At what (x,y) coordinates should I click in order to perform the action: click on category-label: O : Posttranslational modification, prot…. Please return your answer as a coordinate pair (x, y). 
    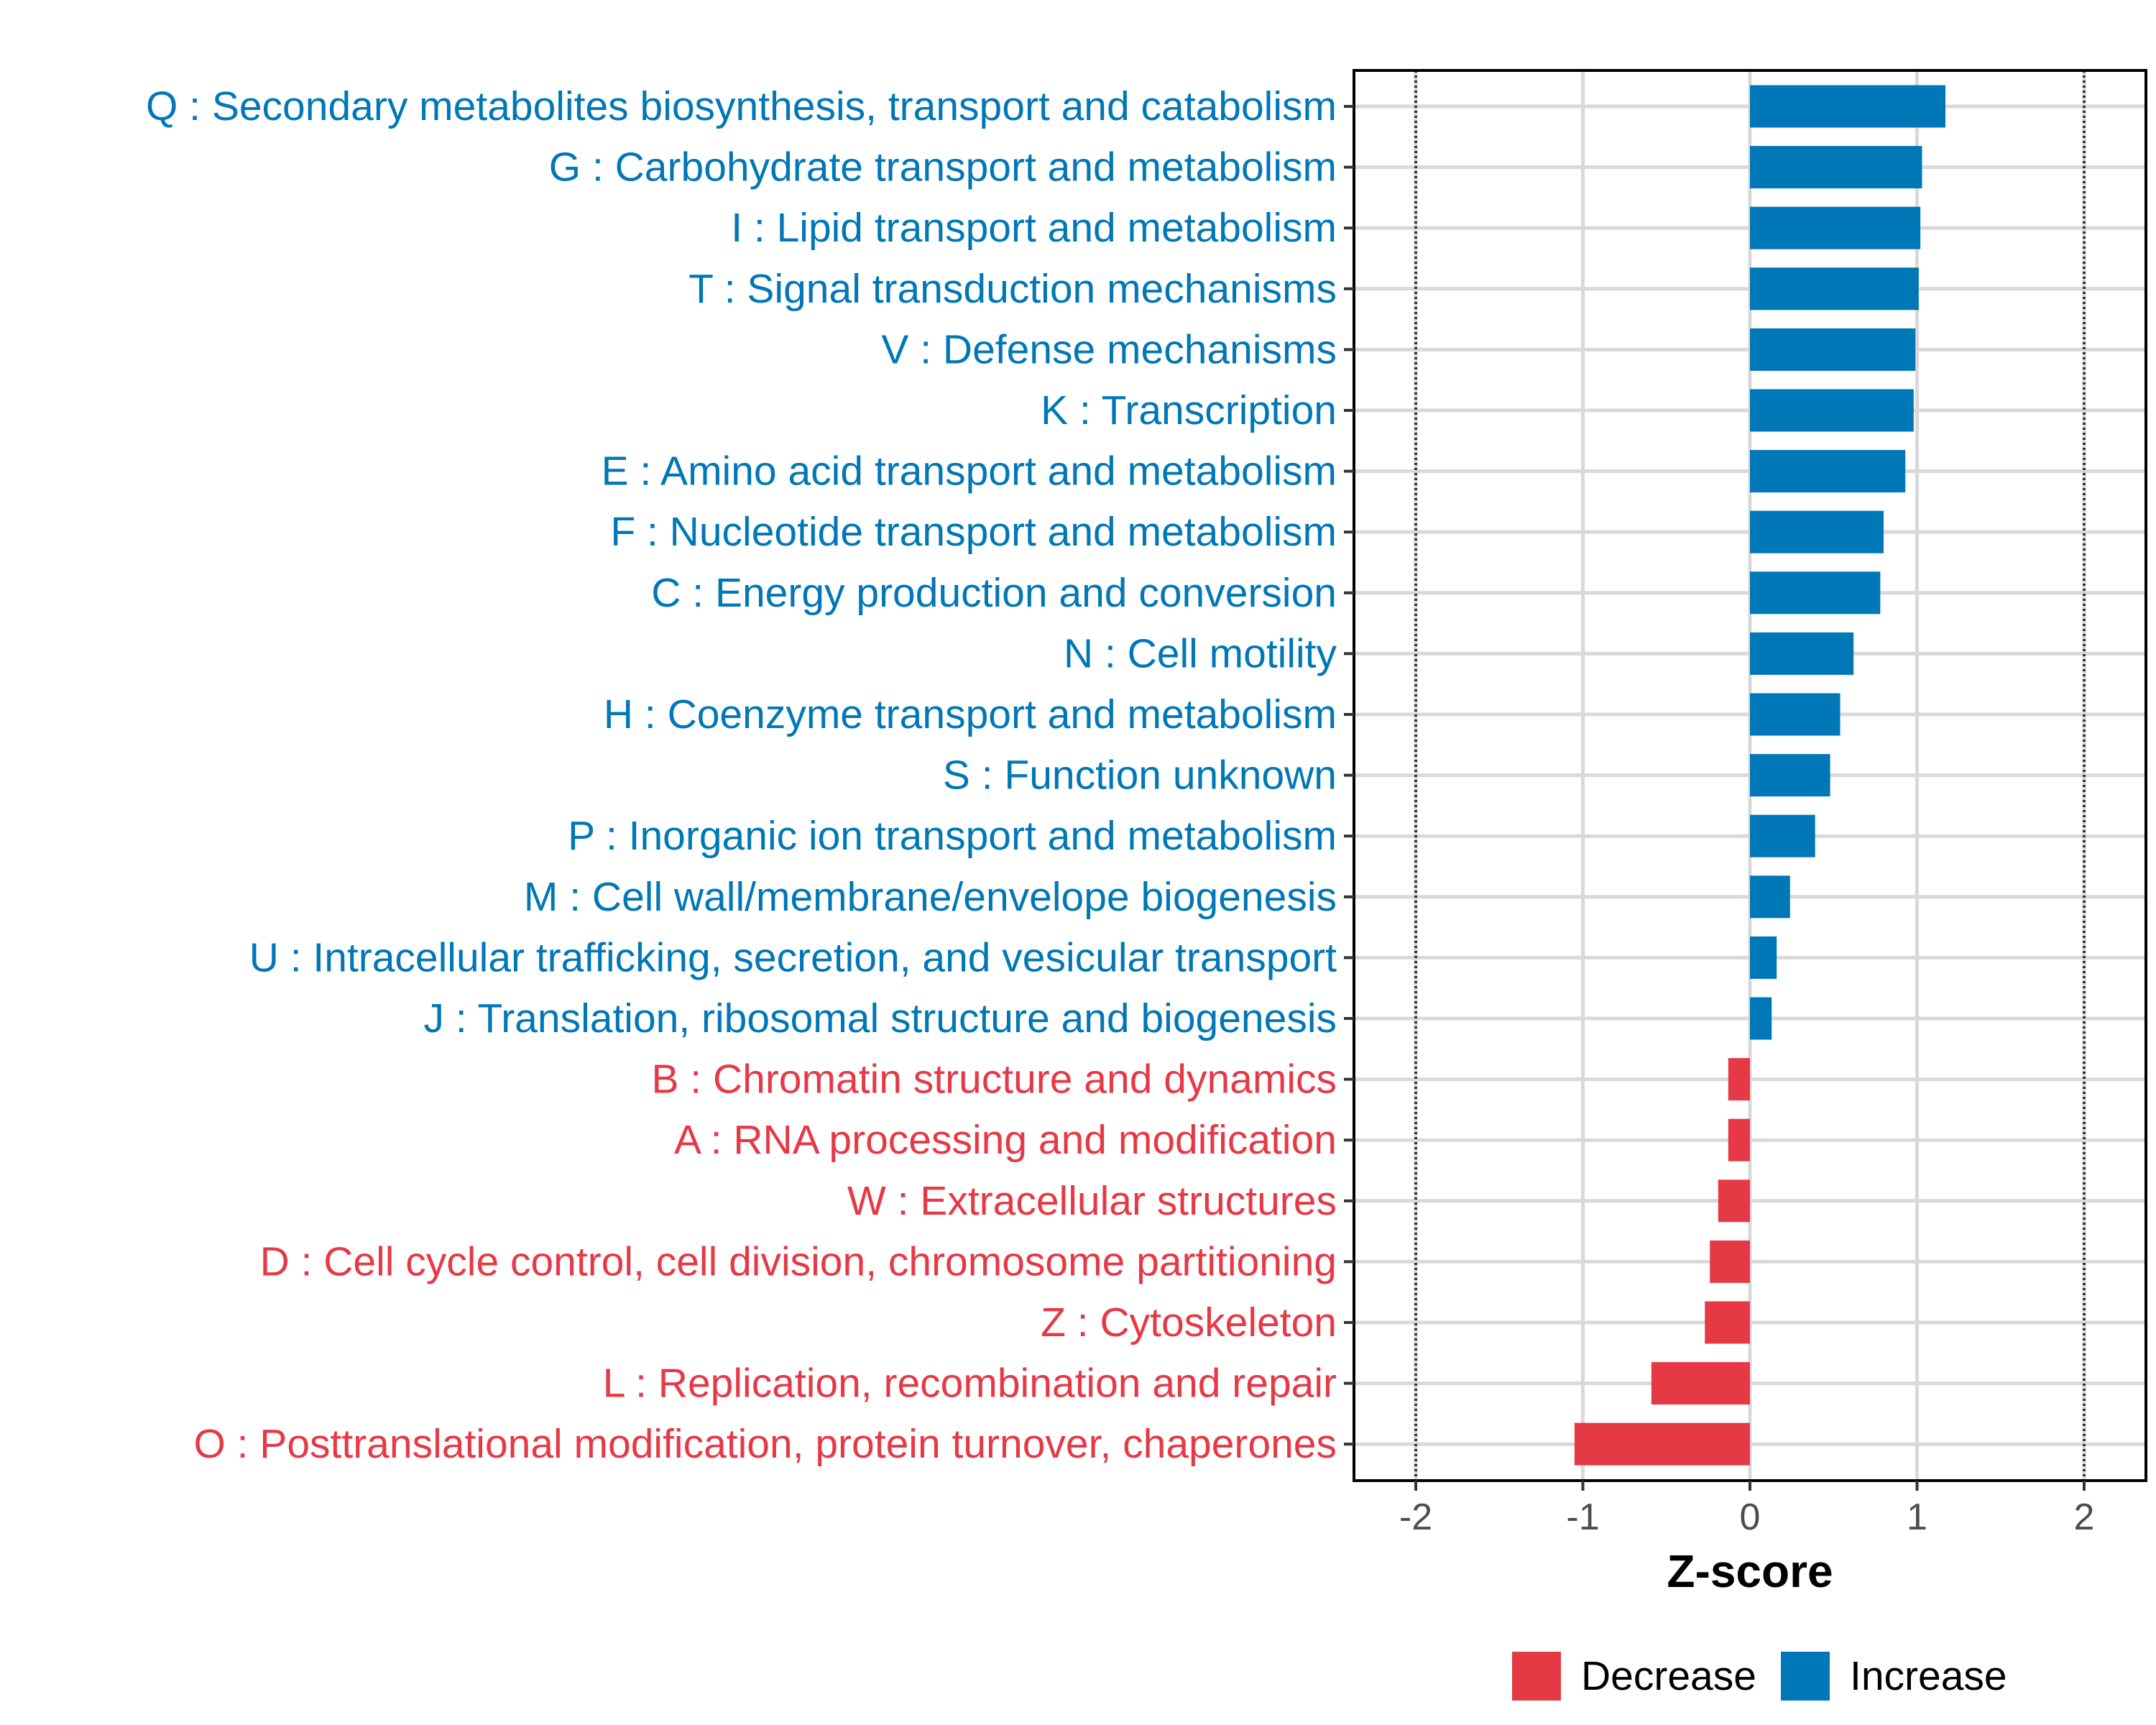
    Looking at the image, I should click on (765, 1444).